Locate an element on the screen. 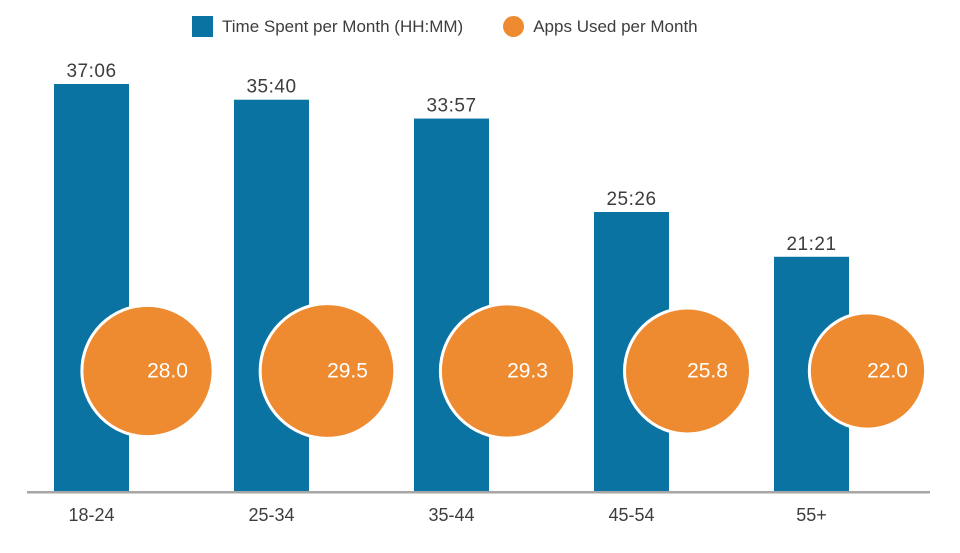 This screenshot has width=960, height=553. bar-value-label-55plus: 21:21 is located at coordinates (811, 244).